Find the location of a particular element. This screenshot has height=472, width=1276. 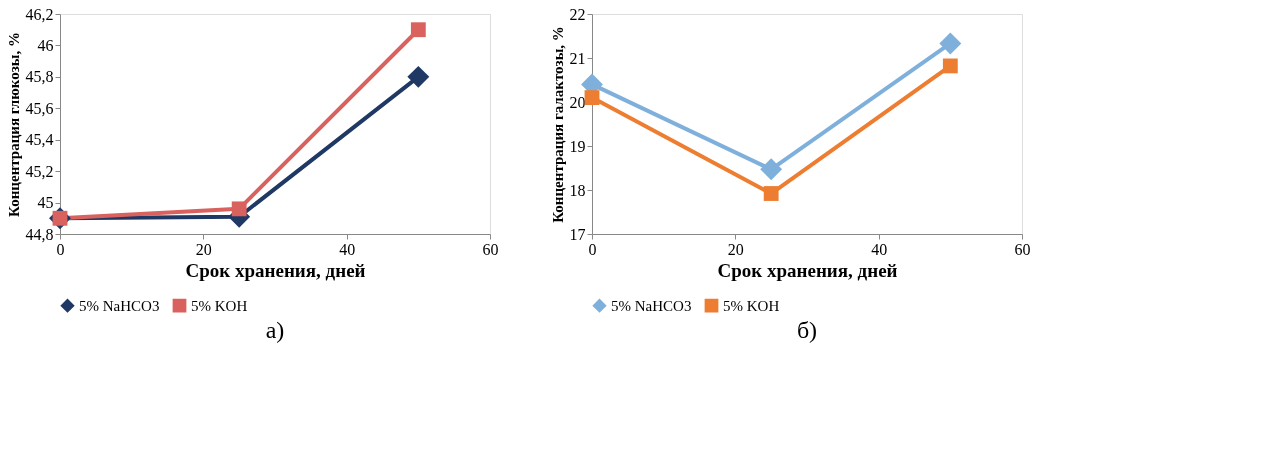

y-tick-label: 21 is located at coordinates (577, 58).